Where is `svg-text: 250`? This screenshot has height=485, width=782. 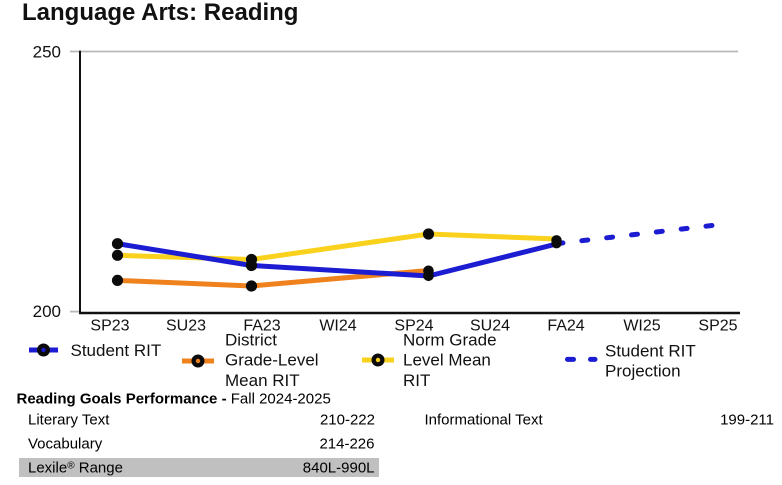 svg-text: 250 is located at coordinates (47, 52).